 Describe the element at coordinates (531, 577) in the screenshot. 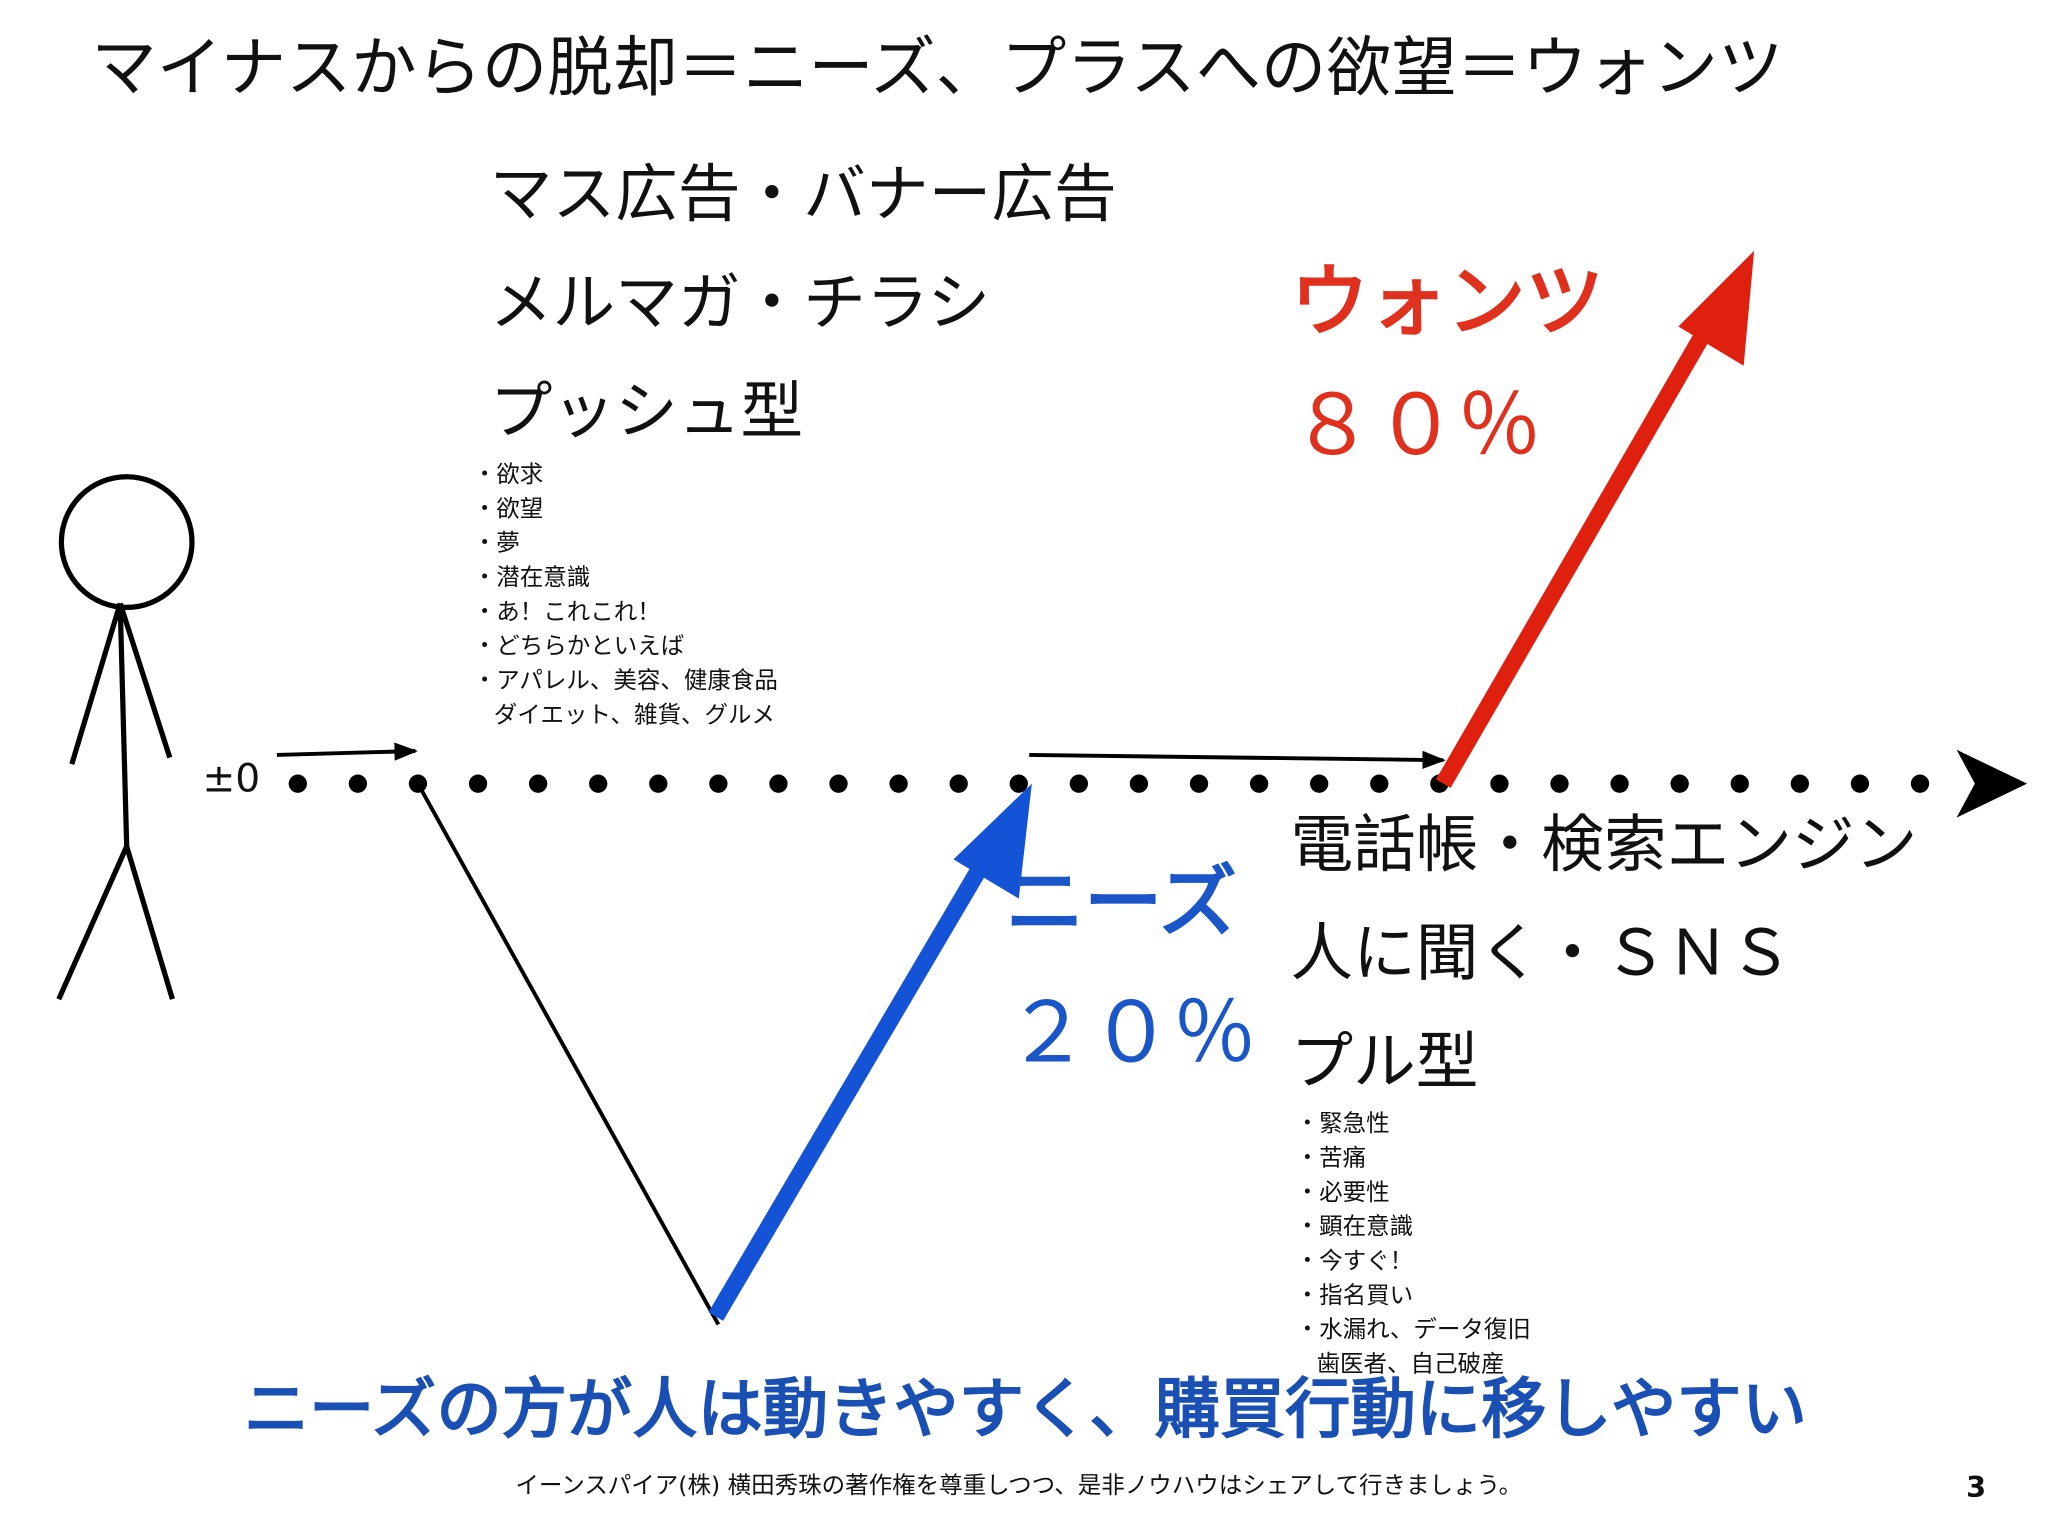

I see `bullet-item: ・潜在意識` at that location.